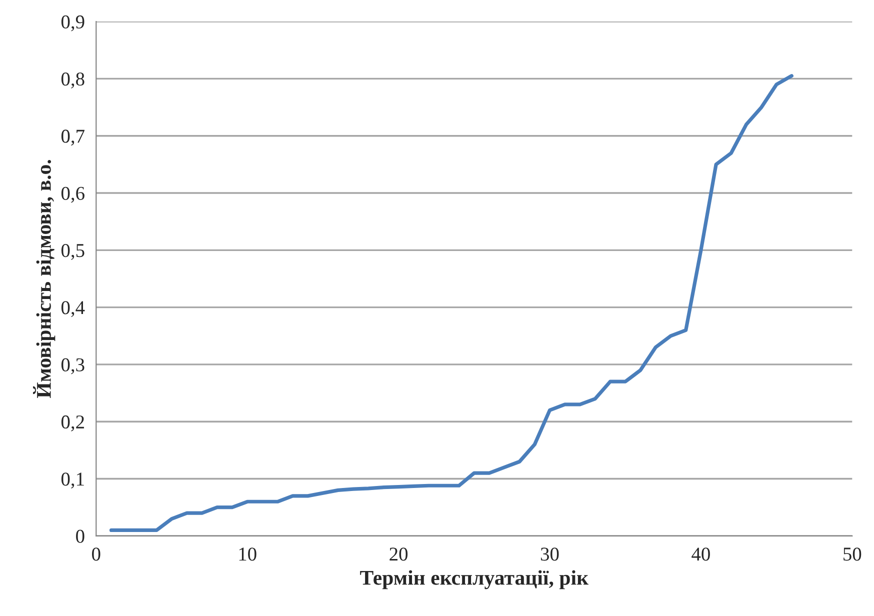 The width and height of the screenshot is (874, 616). Describe the element at coordinates (44, 279) in the screenshot. I see `y-axis-title: Ймовірність відмови, в.о.` at that location.